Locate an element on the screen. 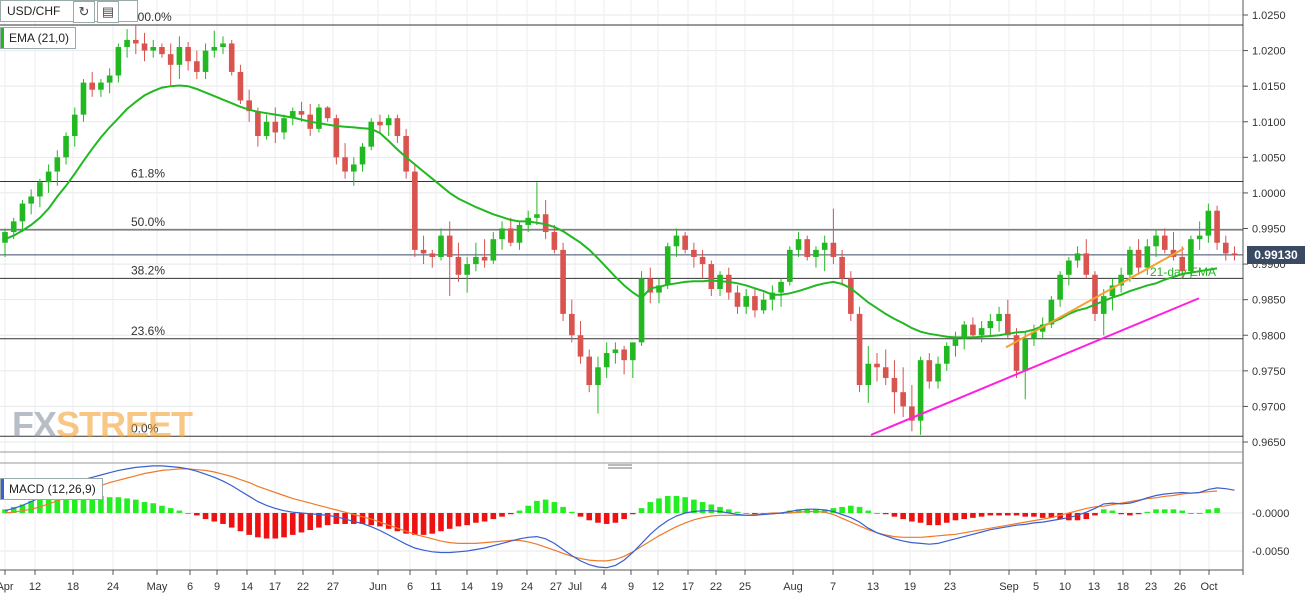 Image resolution: width=1315 pixels, height=599 pixels. x-tick-label: 9 is located at coordinates (631, 587).